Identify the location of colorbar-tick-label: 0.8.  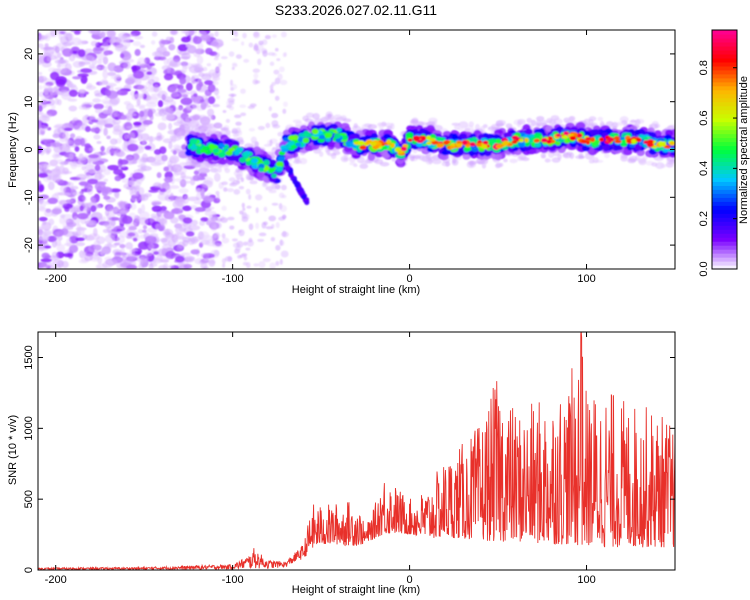
(704, 67).